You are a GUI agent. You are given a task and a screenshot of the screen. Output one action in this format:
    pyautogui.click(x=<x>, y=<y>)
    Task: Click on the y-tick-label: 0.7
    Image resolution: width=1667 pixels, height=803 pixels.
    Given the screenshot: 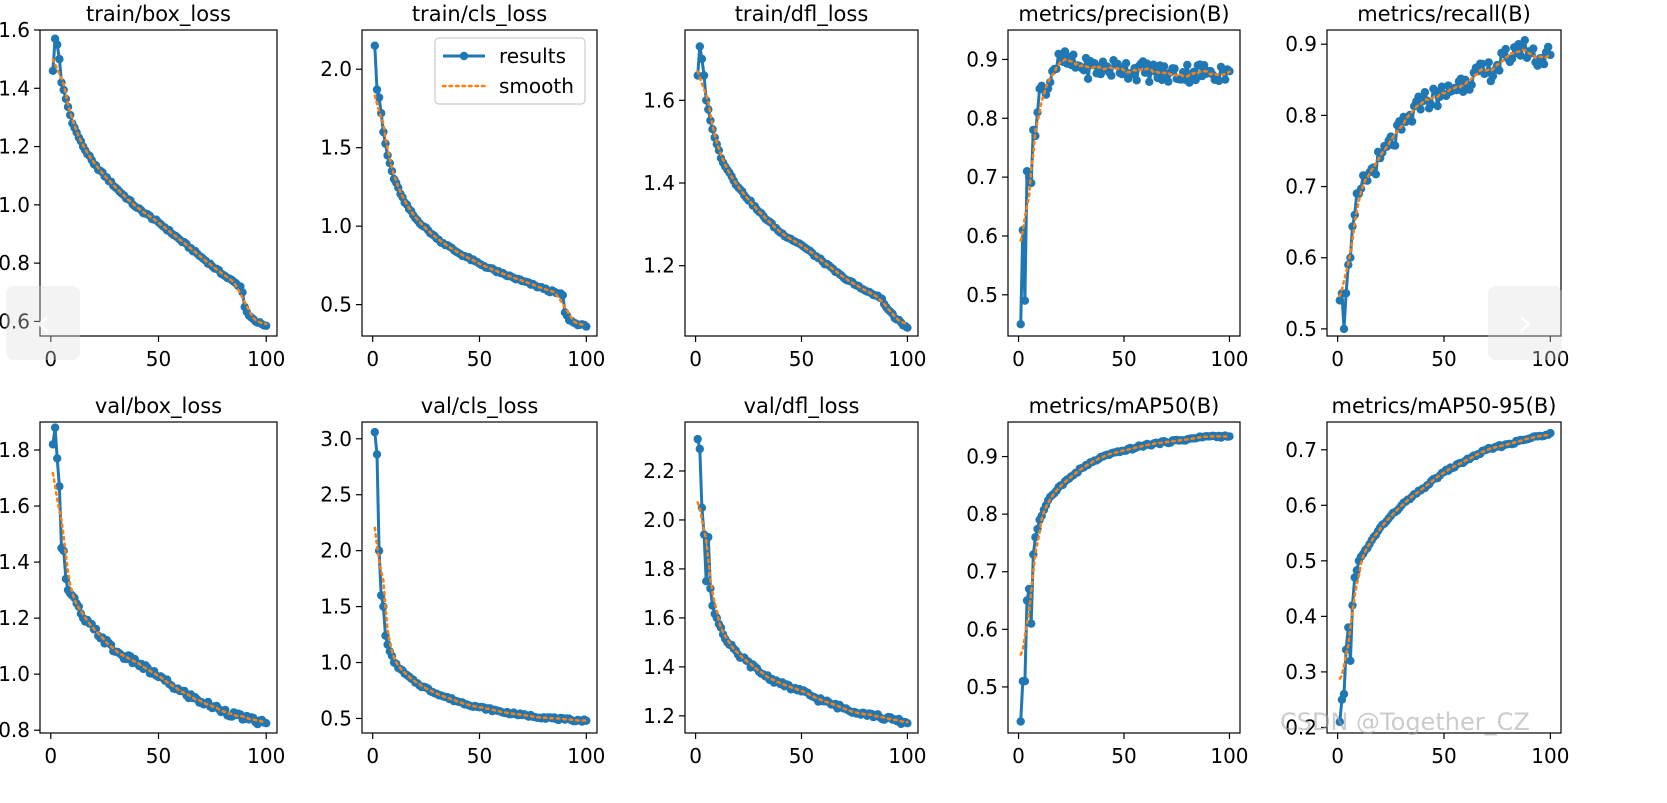 What is the action you would take?
    pyautogui.click(x=982, y=177)
    